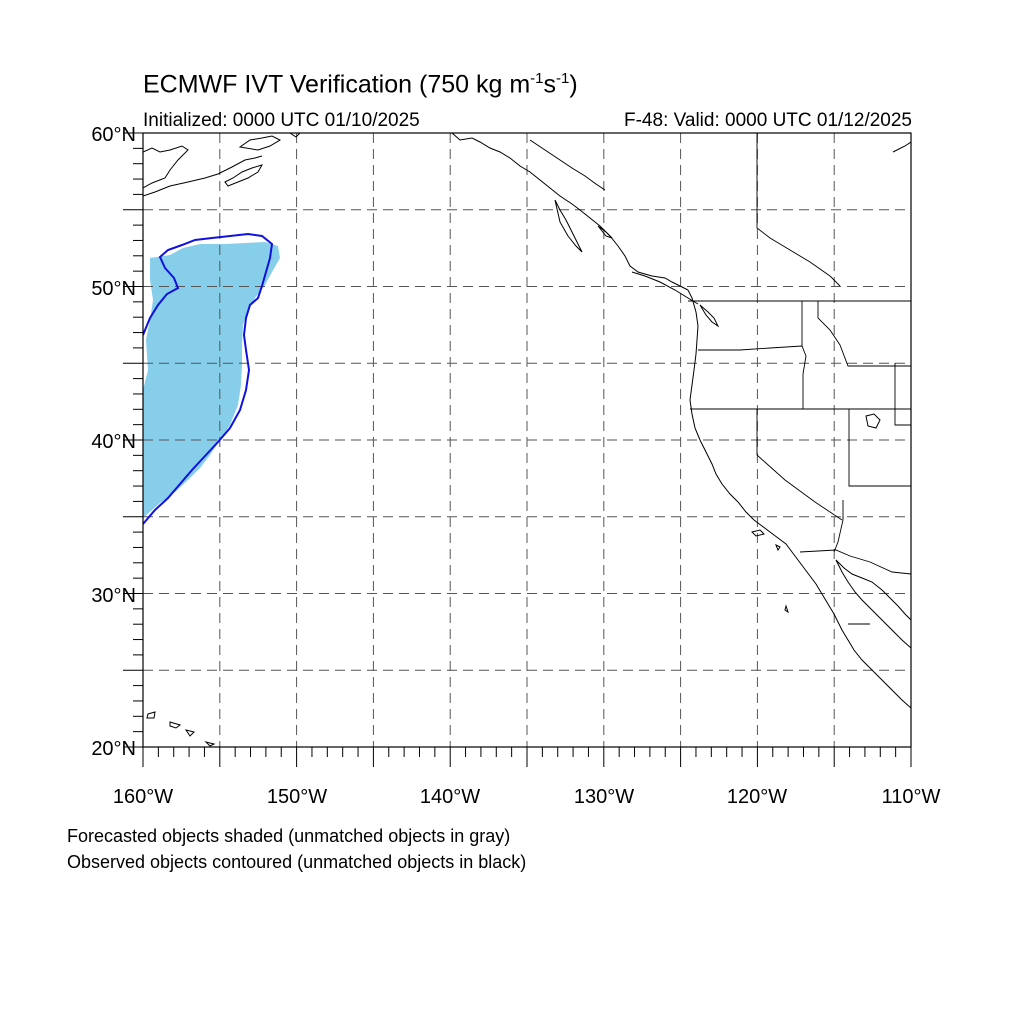 The width and height of the screenshot is (1024, 1024). Describe the element at coordinates (799, 379) in the screenshot. I see `state-boundaries` at that location.